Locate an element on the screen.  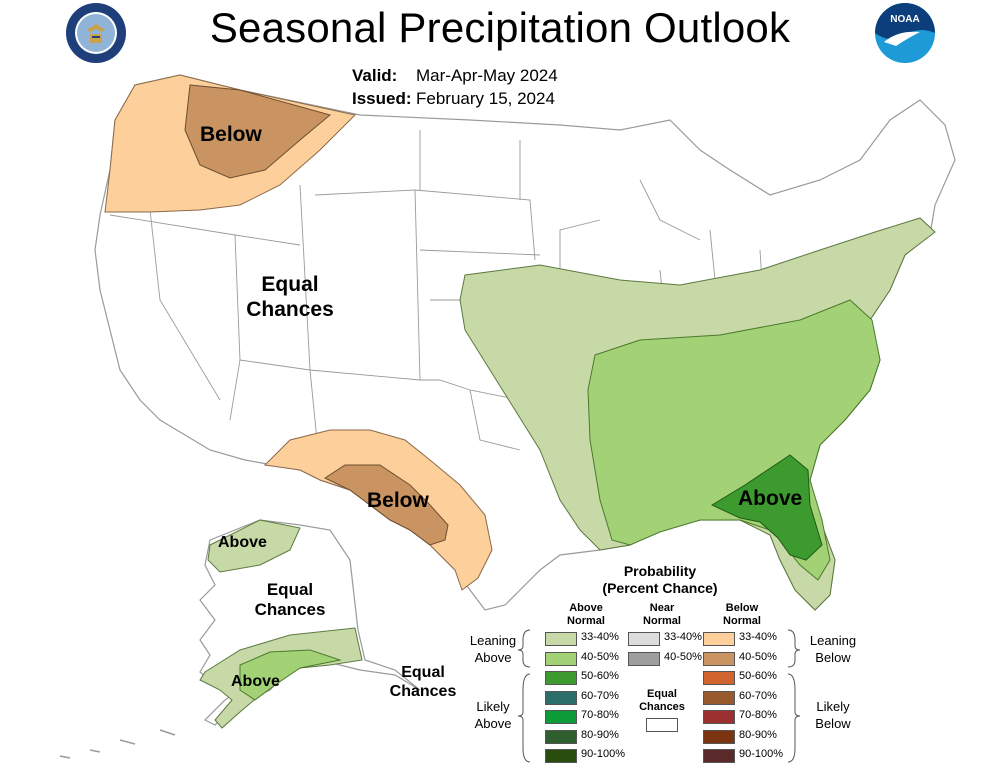
legend-title: Probability (Percent Chance) is located at coordinates (660, 580).